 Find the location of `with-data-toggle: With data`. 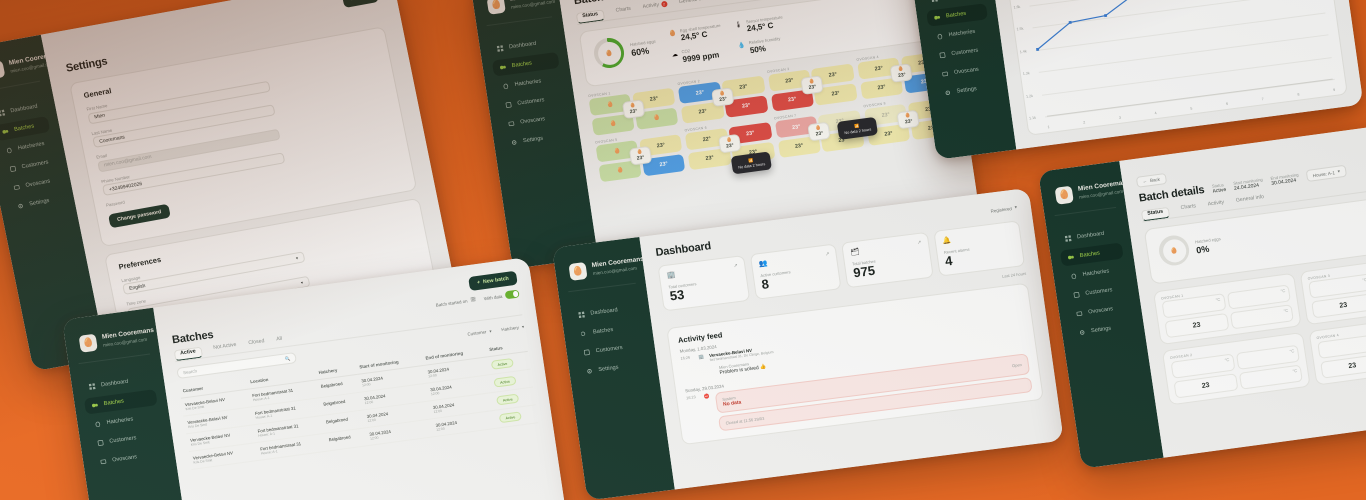

with-data-toggle: With data is located at coordinates (501, 295).